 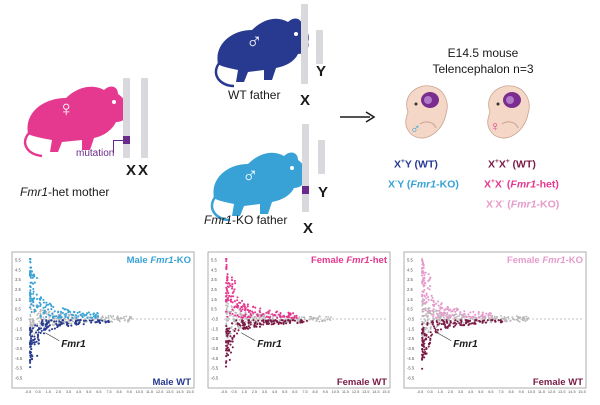 I want to click on ko-father-y-chromosome, so click(x=321, y=157).